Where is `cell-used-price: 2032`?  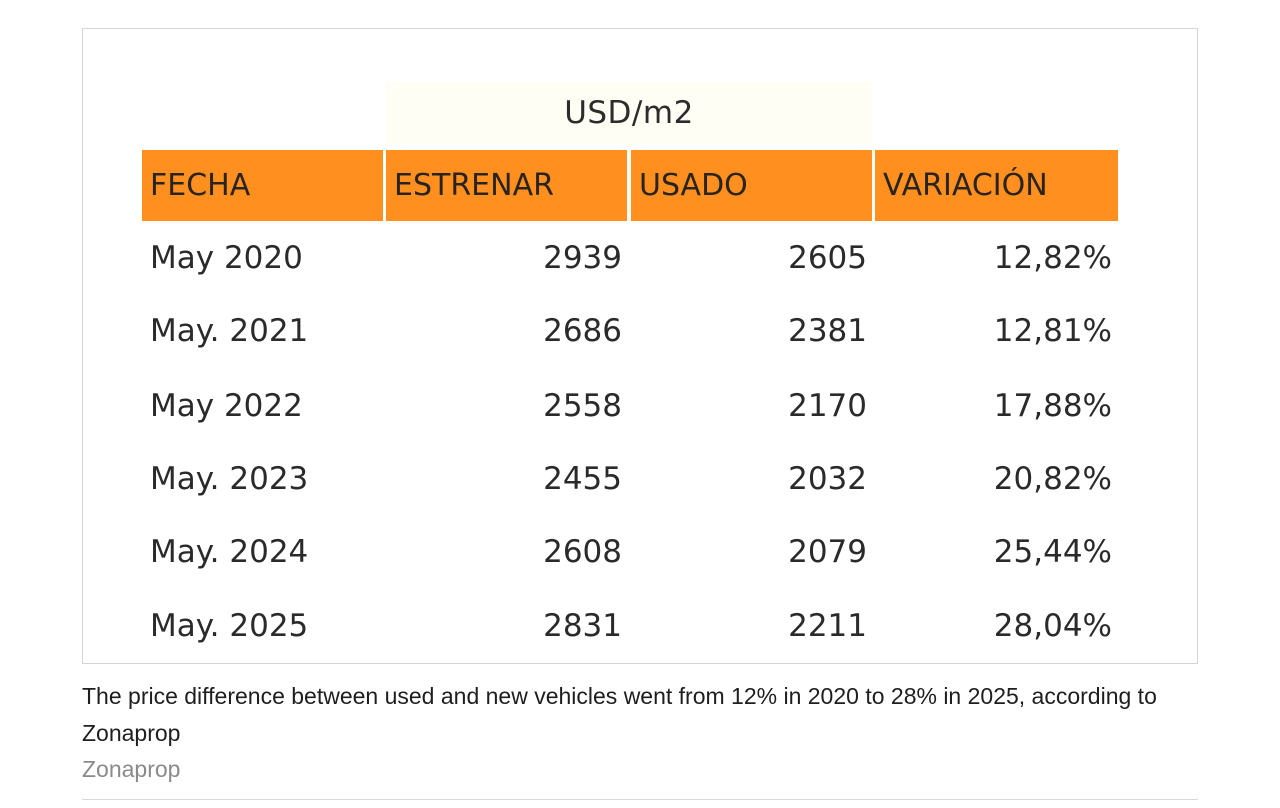 cell-used-price: 2032 is located at coordinates (827, 479).